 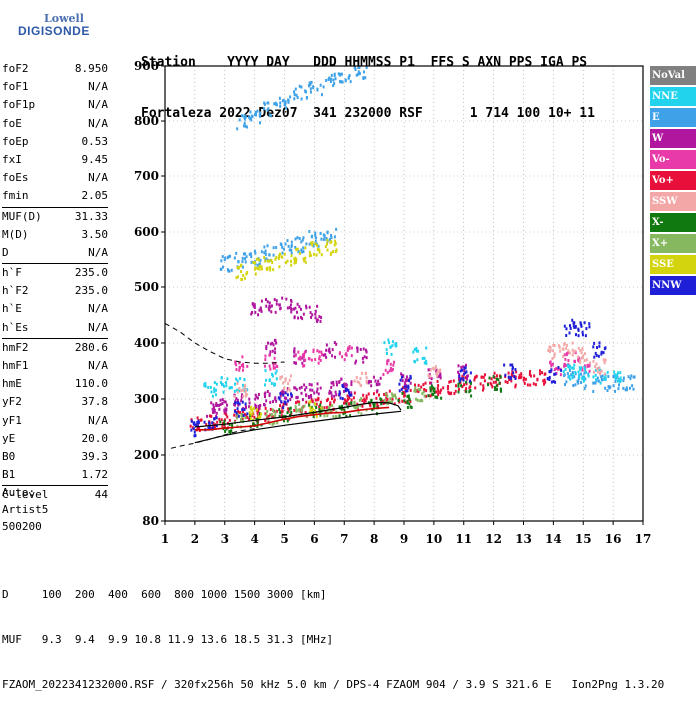 I want to click on param-name: yF1, so click(x=12, y=420).